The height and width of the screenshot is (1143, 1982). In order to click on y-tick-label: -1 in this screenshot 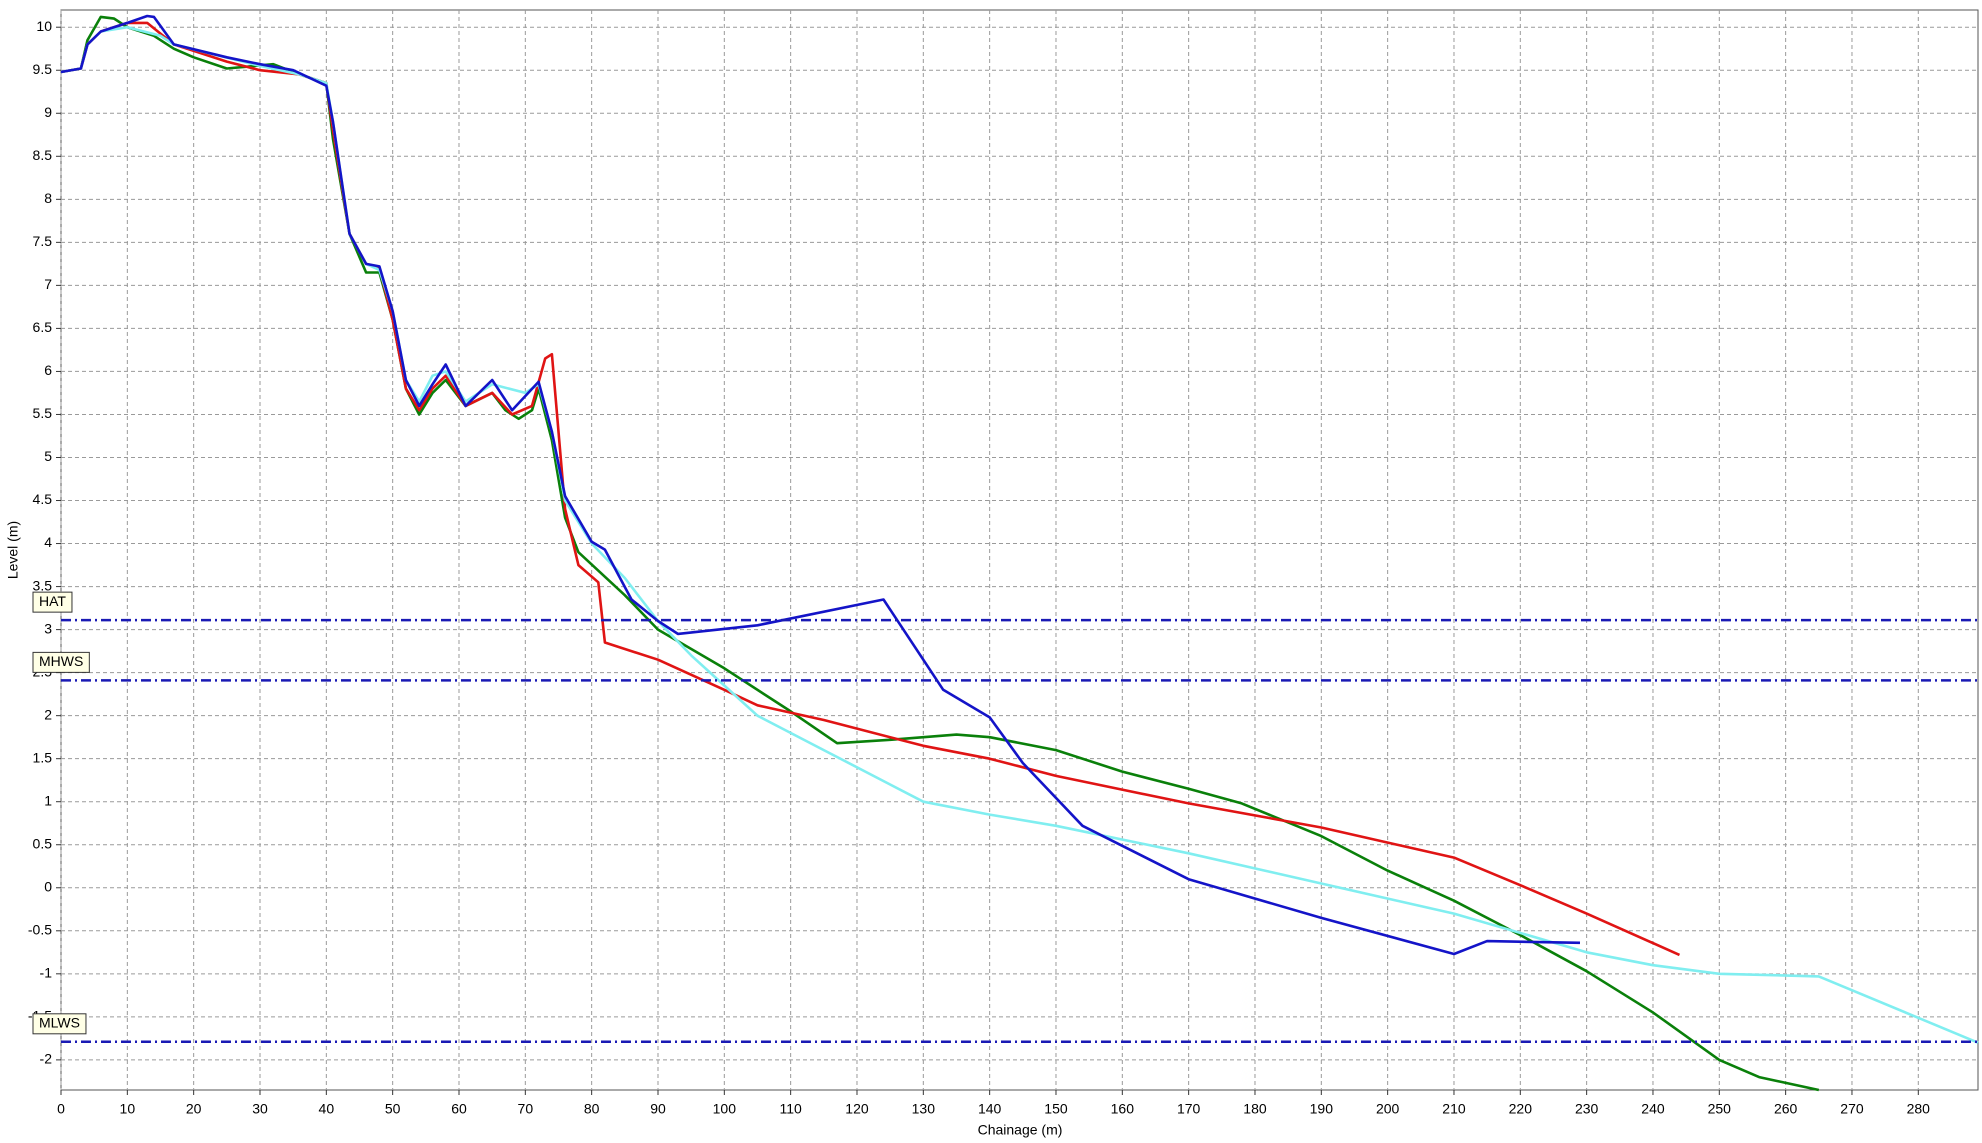, I will do `click(46, 973)`.